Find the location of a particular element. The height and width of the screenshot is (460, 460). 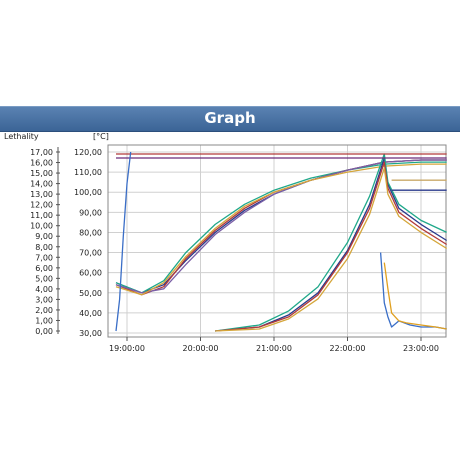

header-bar is located at coordinates (230, 119).